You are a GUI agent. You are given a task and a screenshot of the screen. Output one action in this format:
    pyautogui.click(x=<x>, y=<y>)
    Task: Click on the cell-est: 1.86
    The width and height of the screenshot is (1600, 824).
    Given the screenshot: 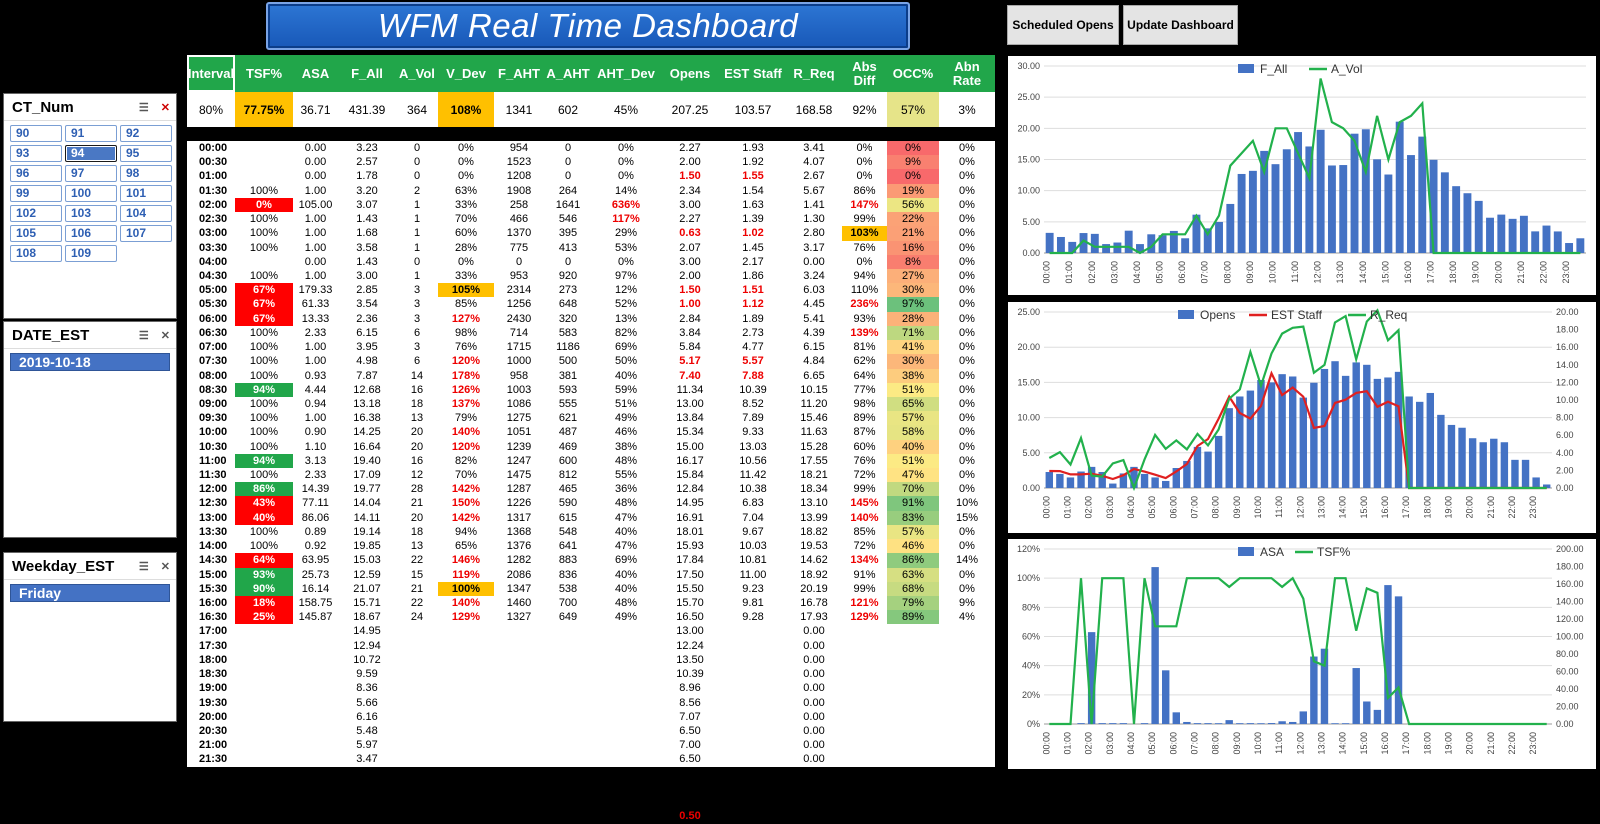 What is the action you would take?
    pyautogui.click(x=753, y=275)
    